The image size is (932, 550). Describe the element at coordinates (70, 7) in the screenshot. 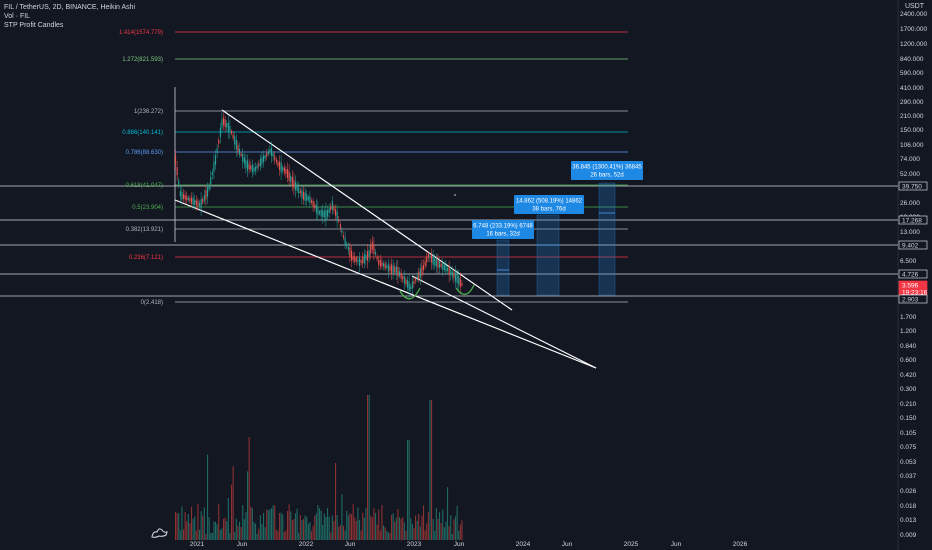

I see `symbol-title: FIL / TetherUS, 2D, BINANCE, Heikin Ashi` at that location.